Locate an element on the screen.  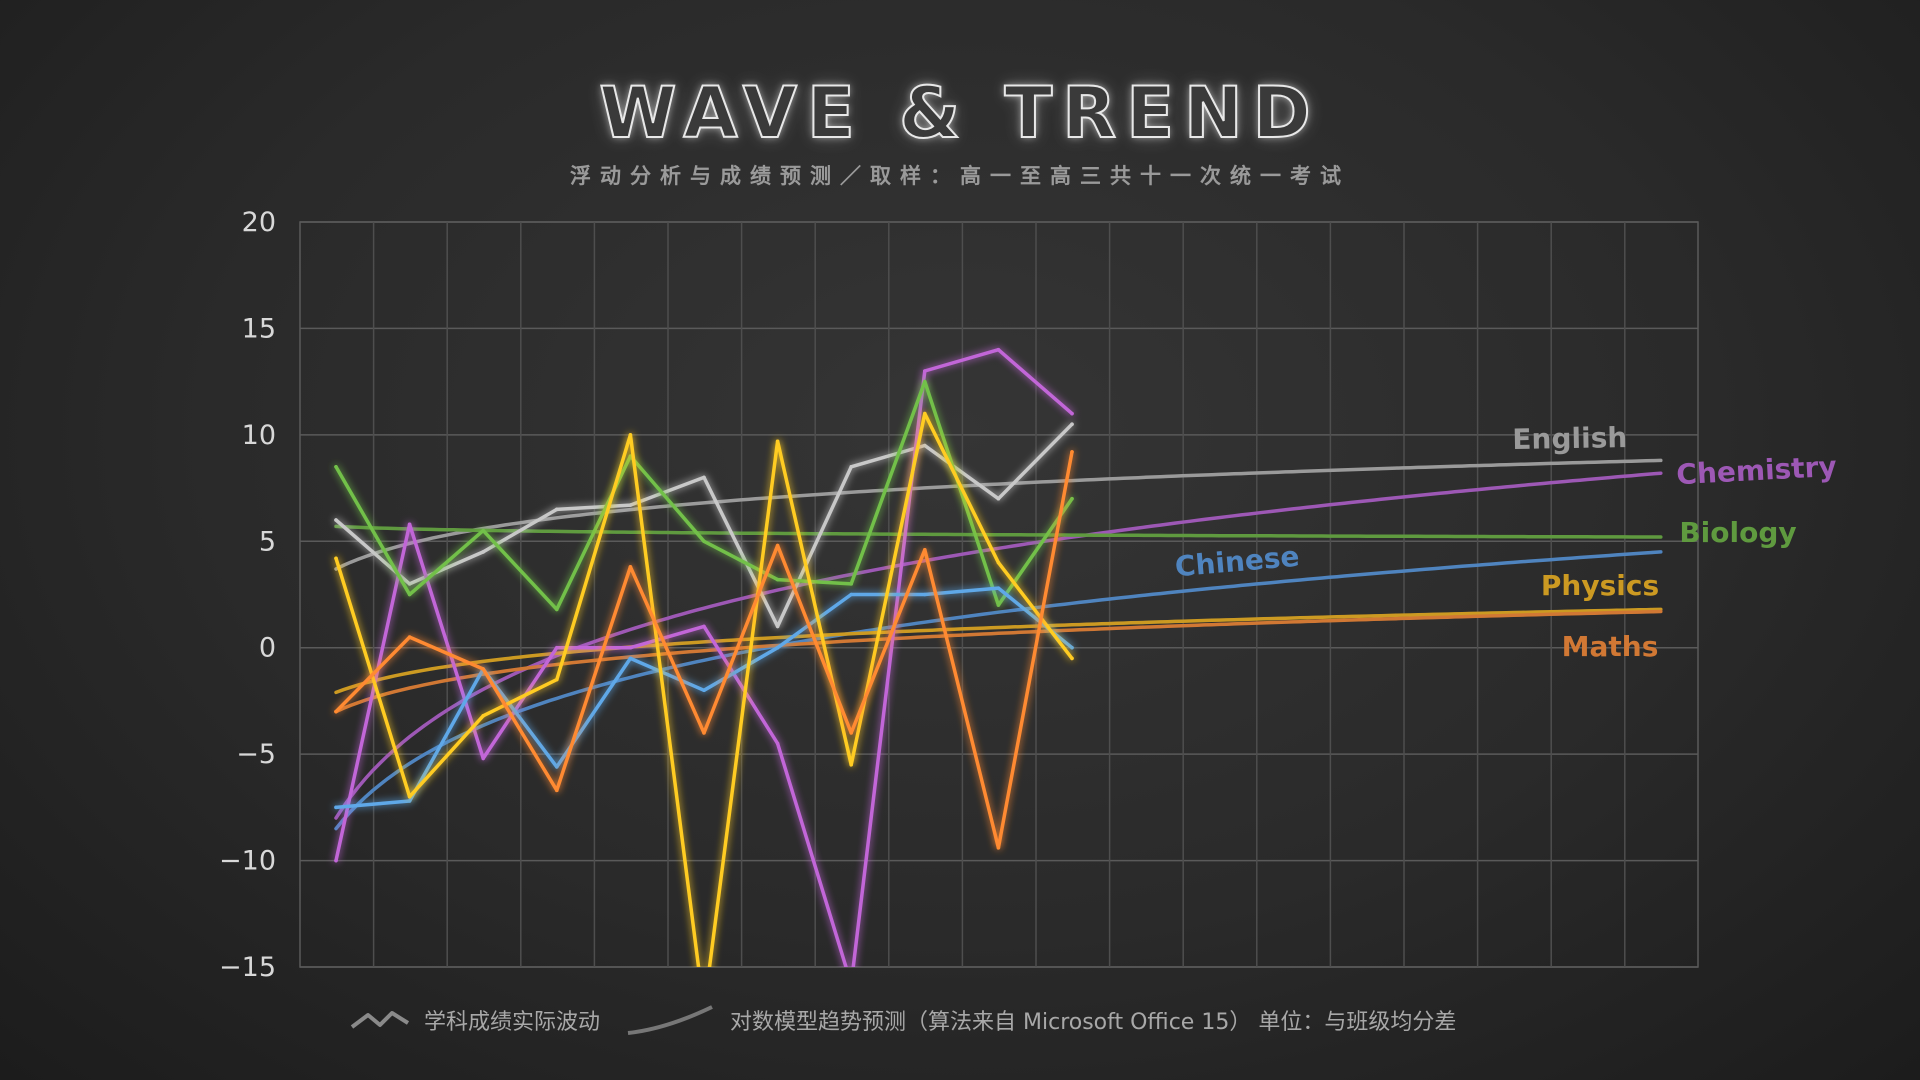
series-label-maths: Maths is located at coordinates (1610, 646).